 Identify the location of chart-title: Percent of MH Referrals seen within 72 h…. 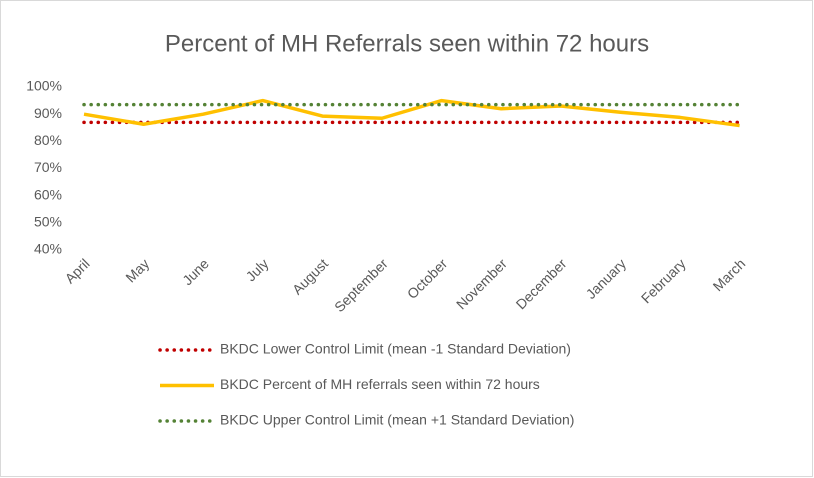
(407, 43).